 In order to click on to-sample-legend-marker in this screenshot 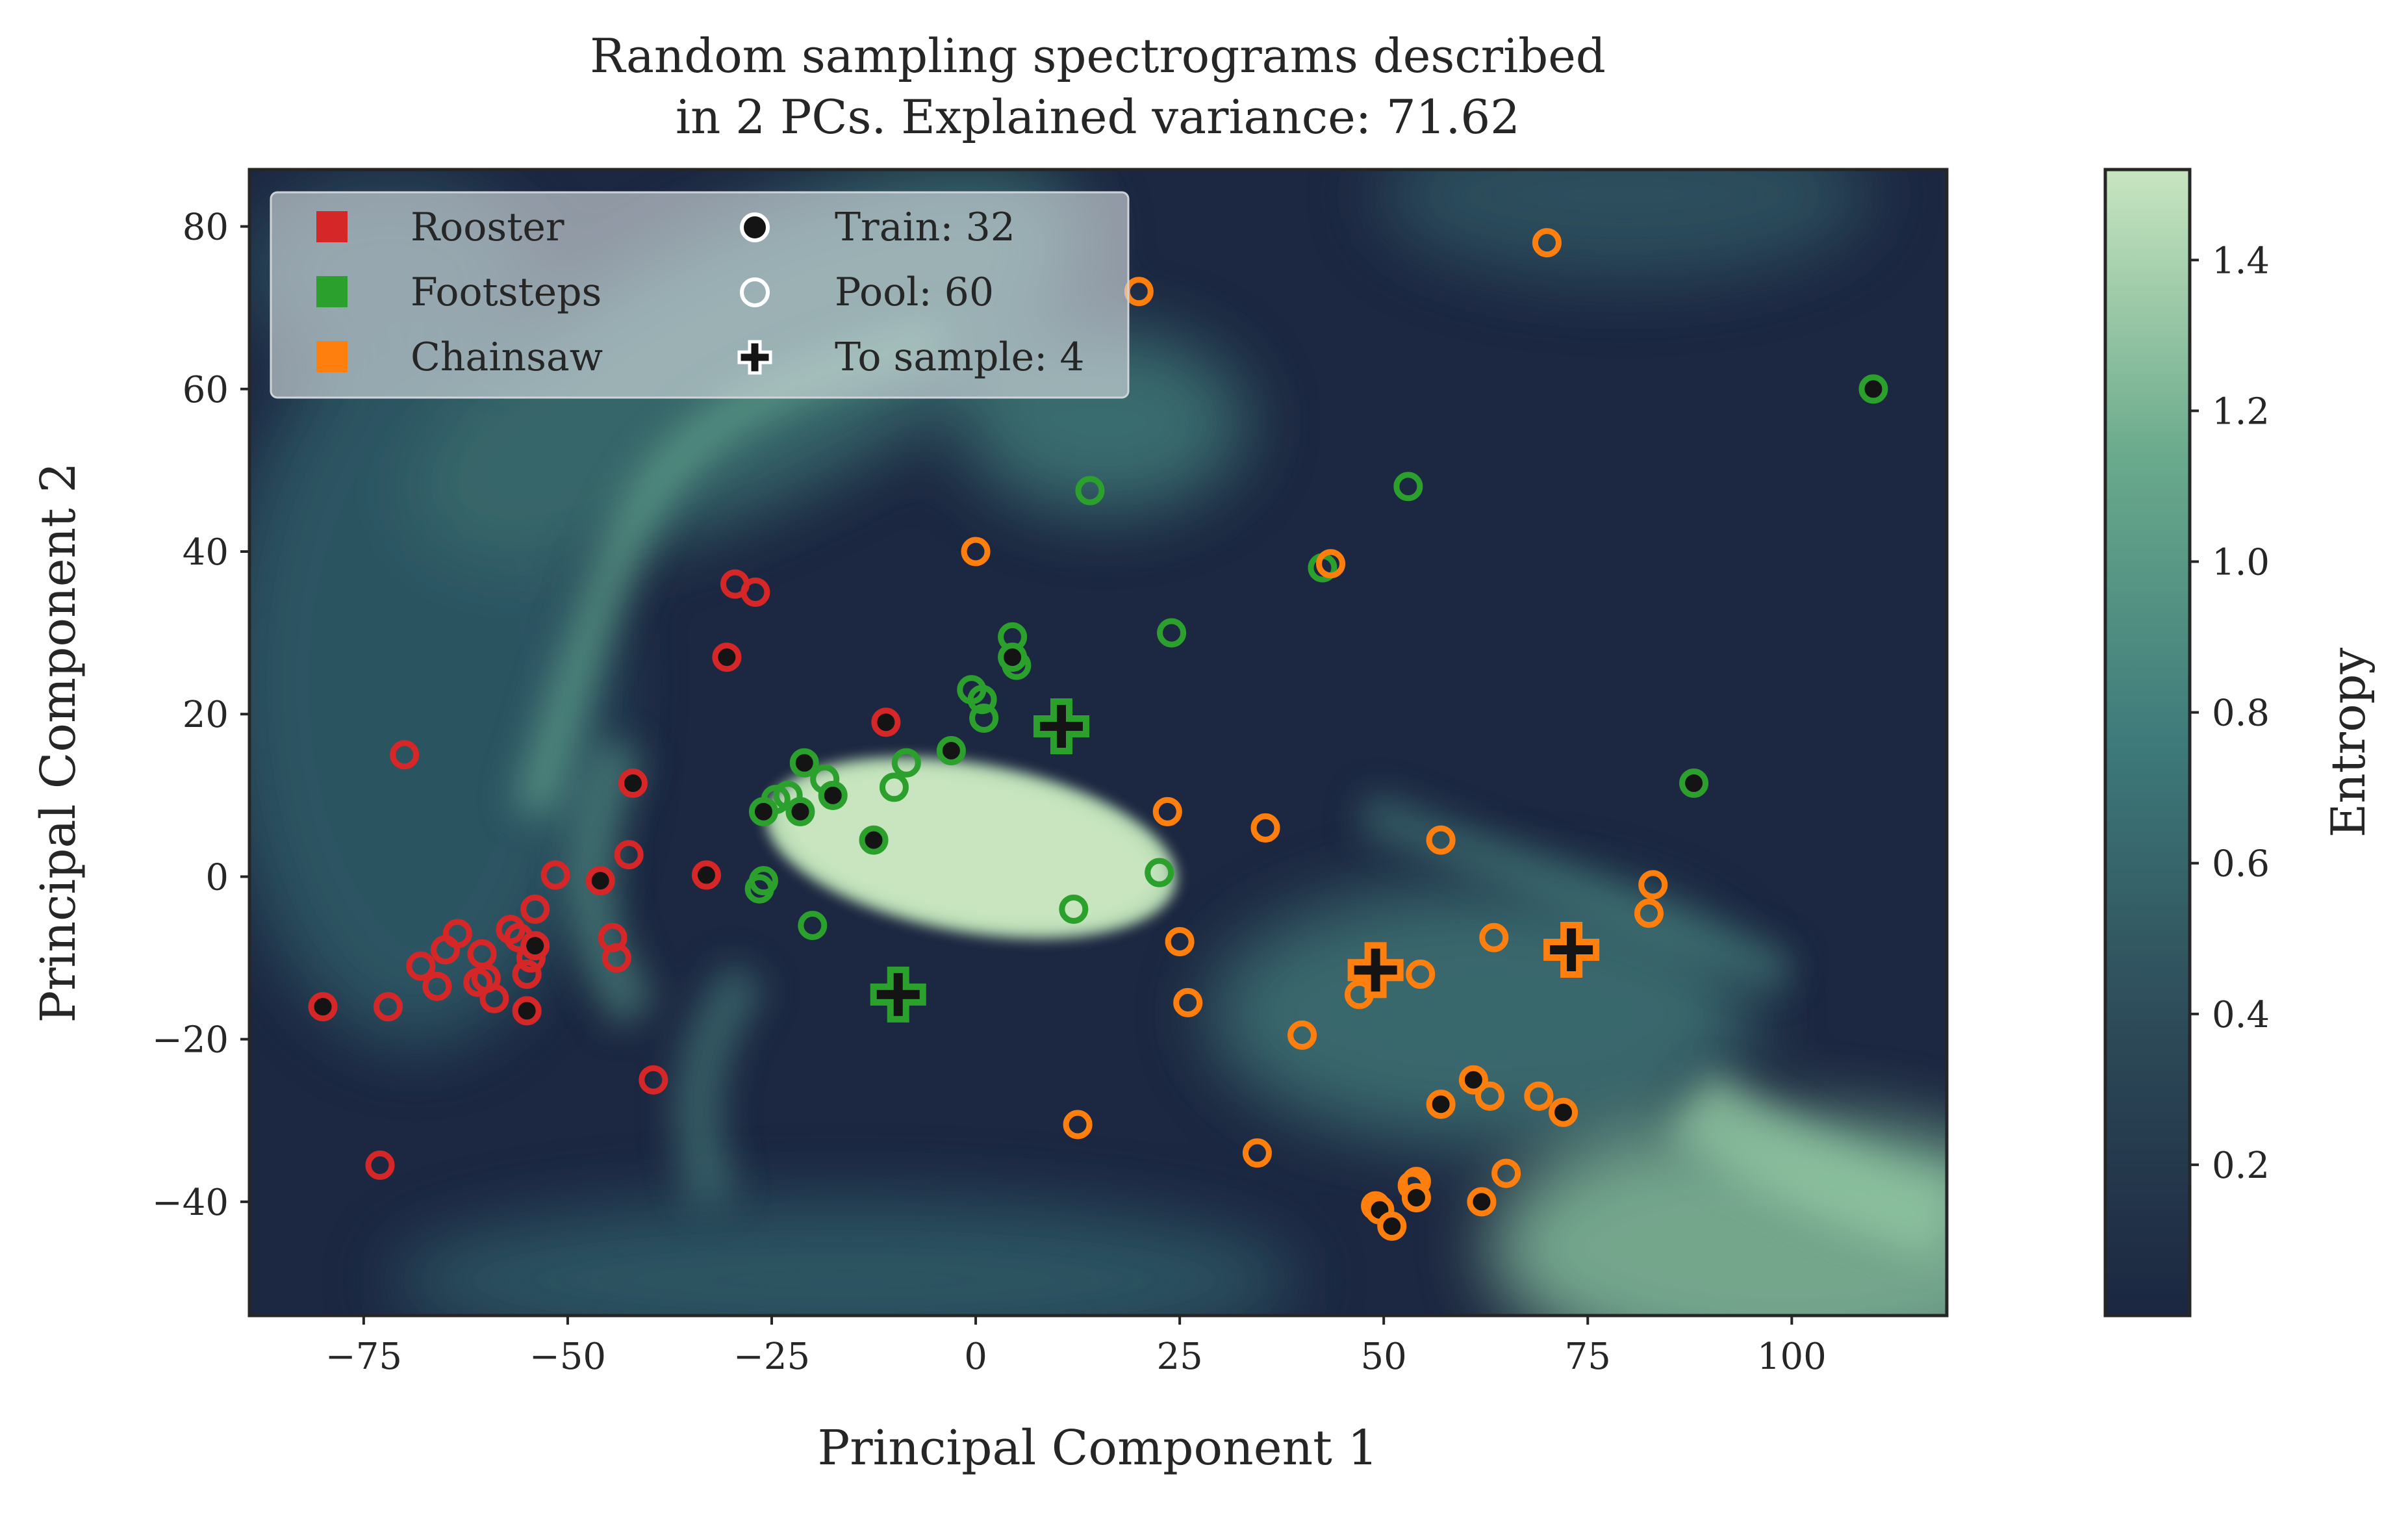, I will do `click(754, 357)`.